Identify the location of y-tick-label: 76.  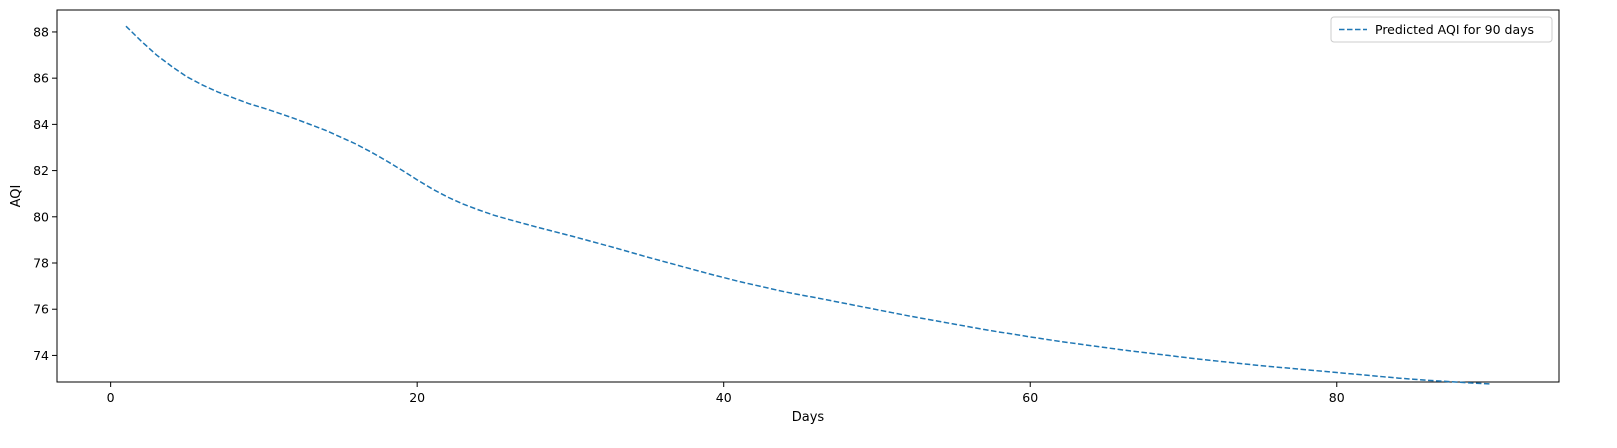
(41, 309).